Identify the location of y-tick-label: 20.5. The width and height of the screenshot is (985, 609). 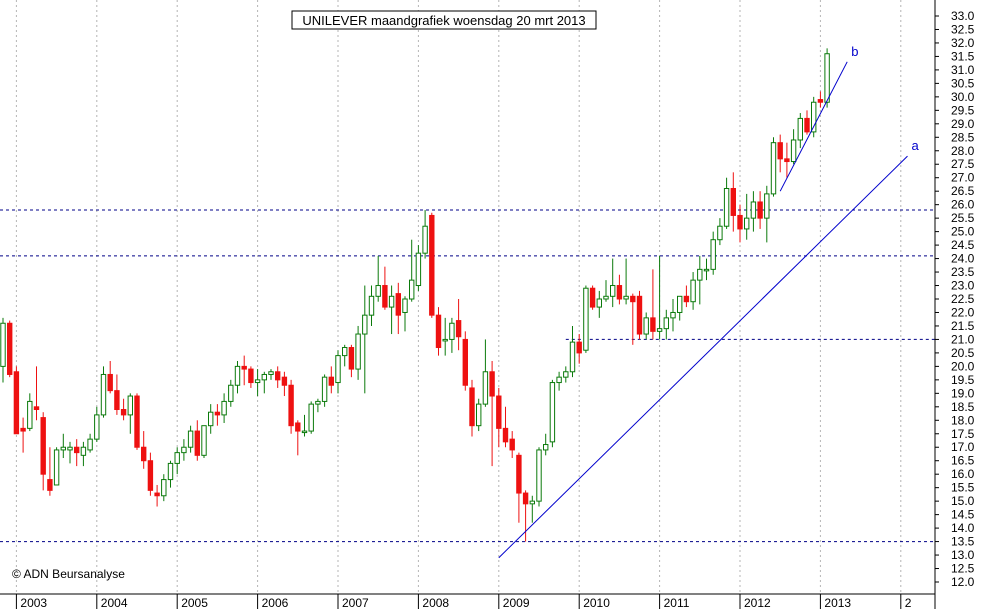
(963, 353).